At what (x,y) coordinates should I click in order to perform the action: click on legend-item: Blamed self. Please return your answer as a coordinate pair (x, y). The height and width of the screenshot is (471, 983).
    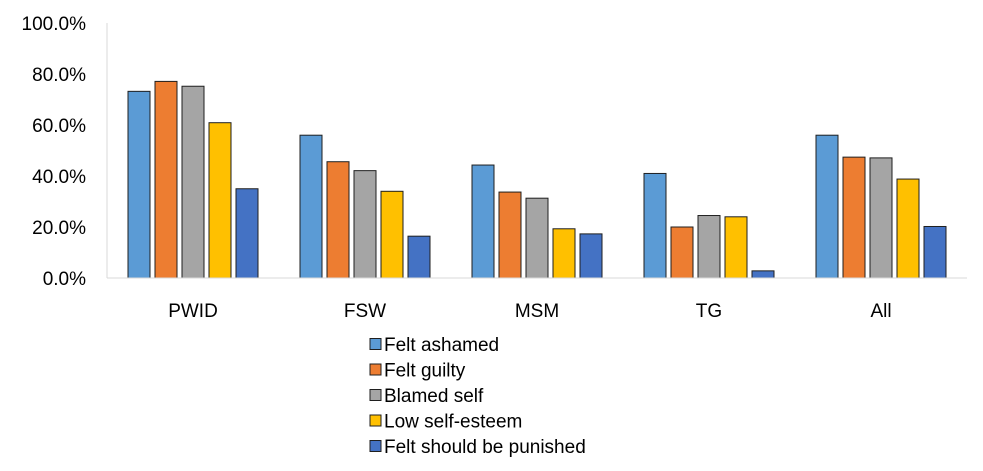
    Looking at the image, I should click on (426, 396).